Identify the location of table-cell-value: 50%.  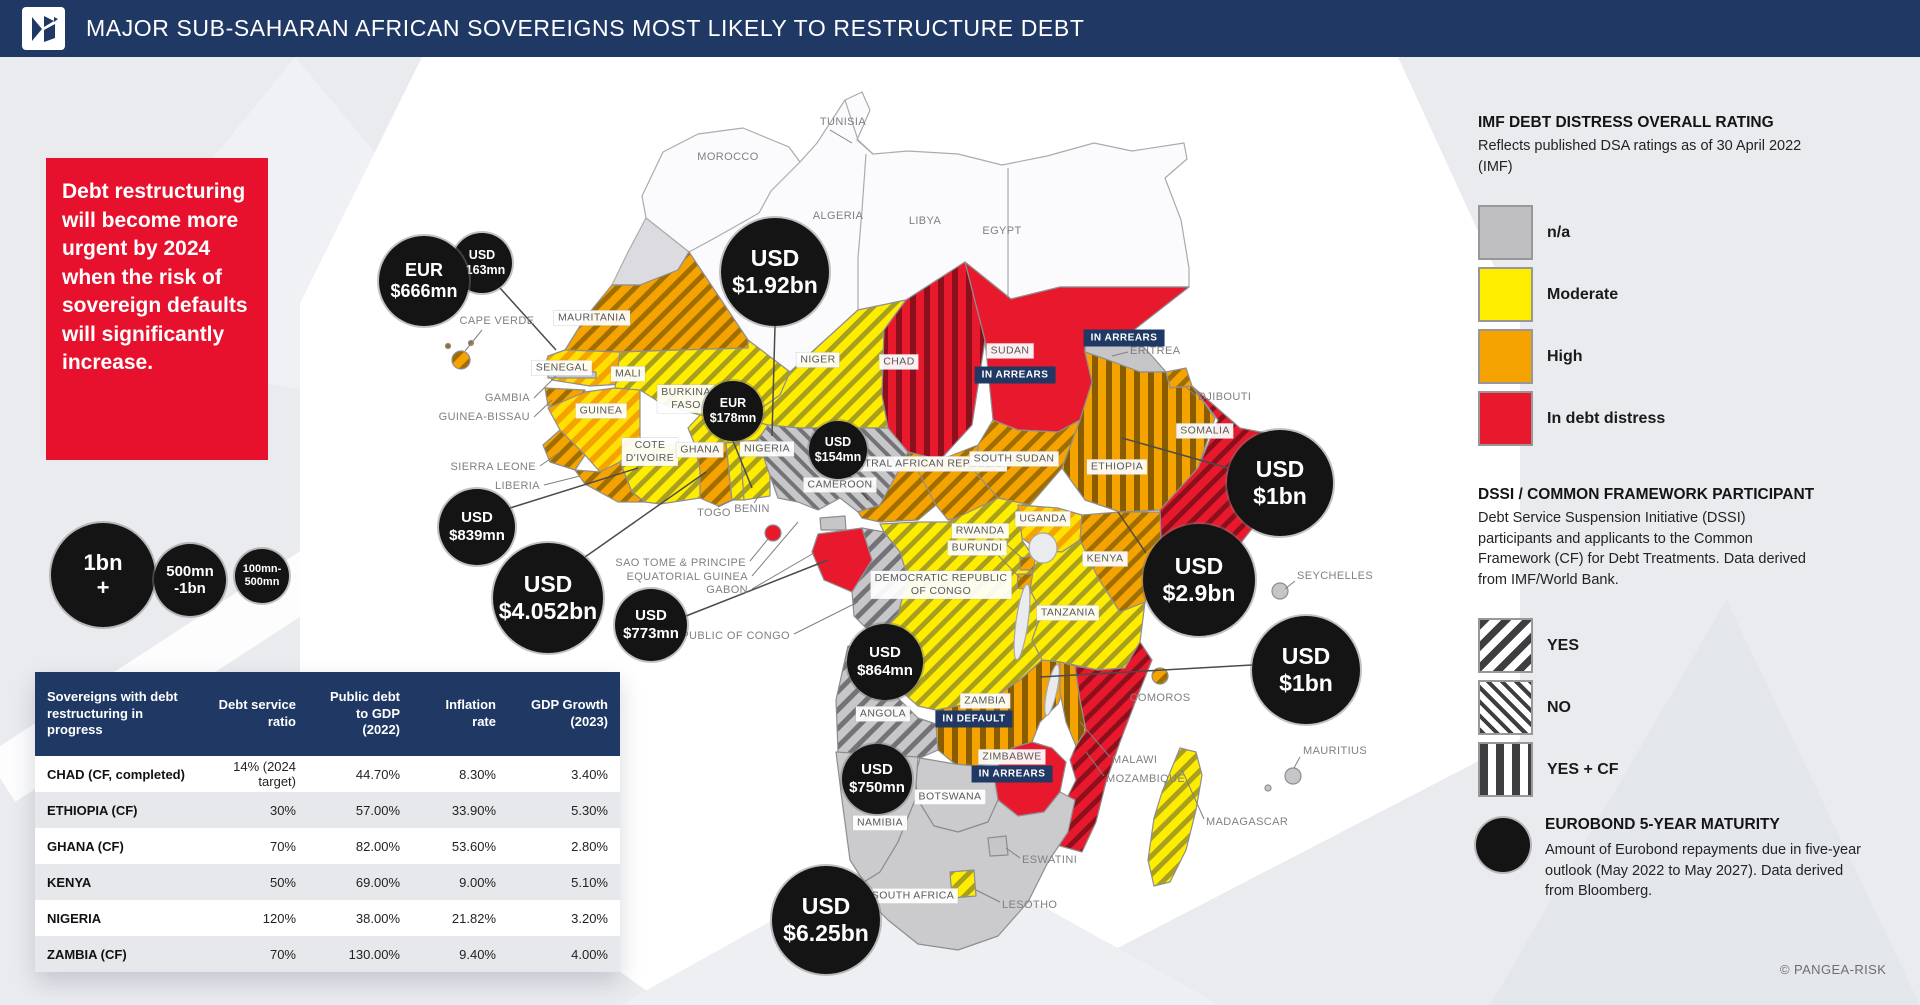
(282, 882).